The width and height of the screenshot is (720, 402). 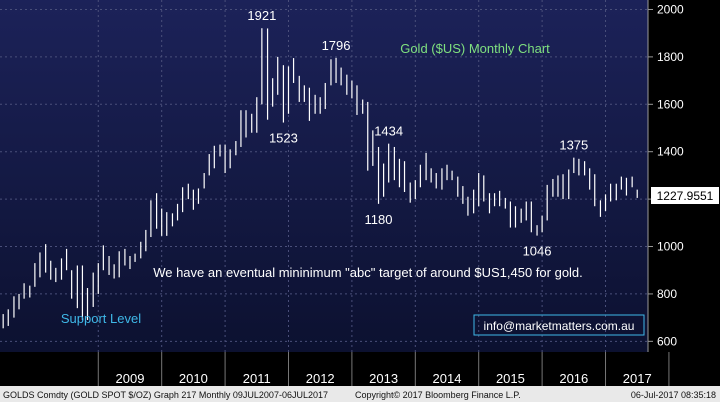 I want to click on y-tick-label: 1600, so click(x=670, y=104).